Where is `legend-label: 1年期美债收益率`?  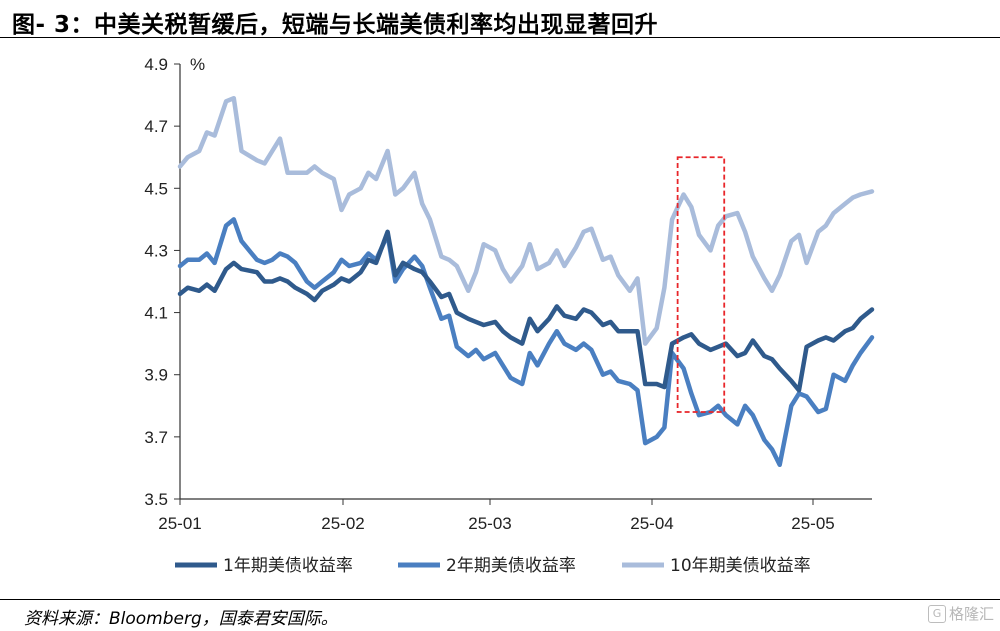
legend-label: 1年期美债收益率 is located at coordinates (288, 566).